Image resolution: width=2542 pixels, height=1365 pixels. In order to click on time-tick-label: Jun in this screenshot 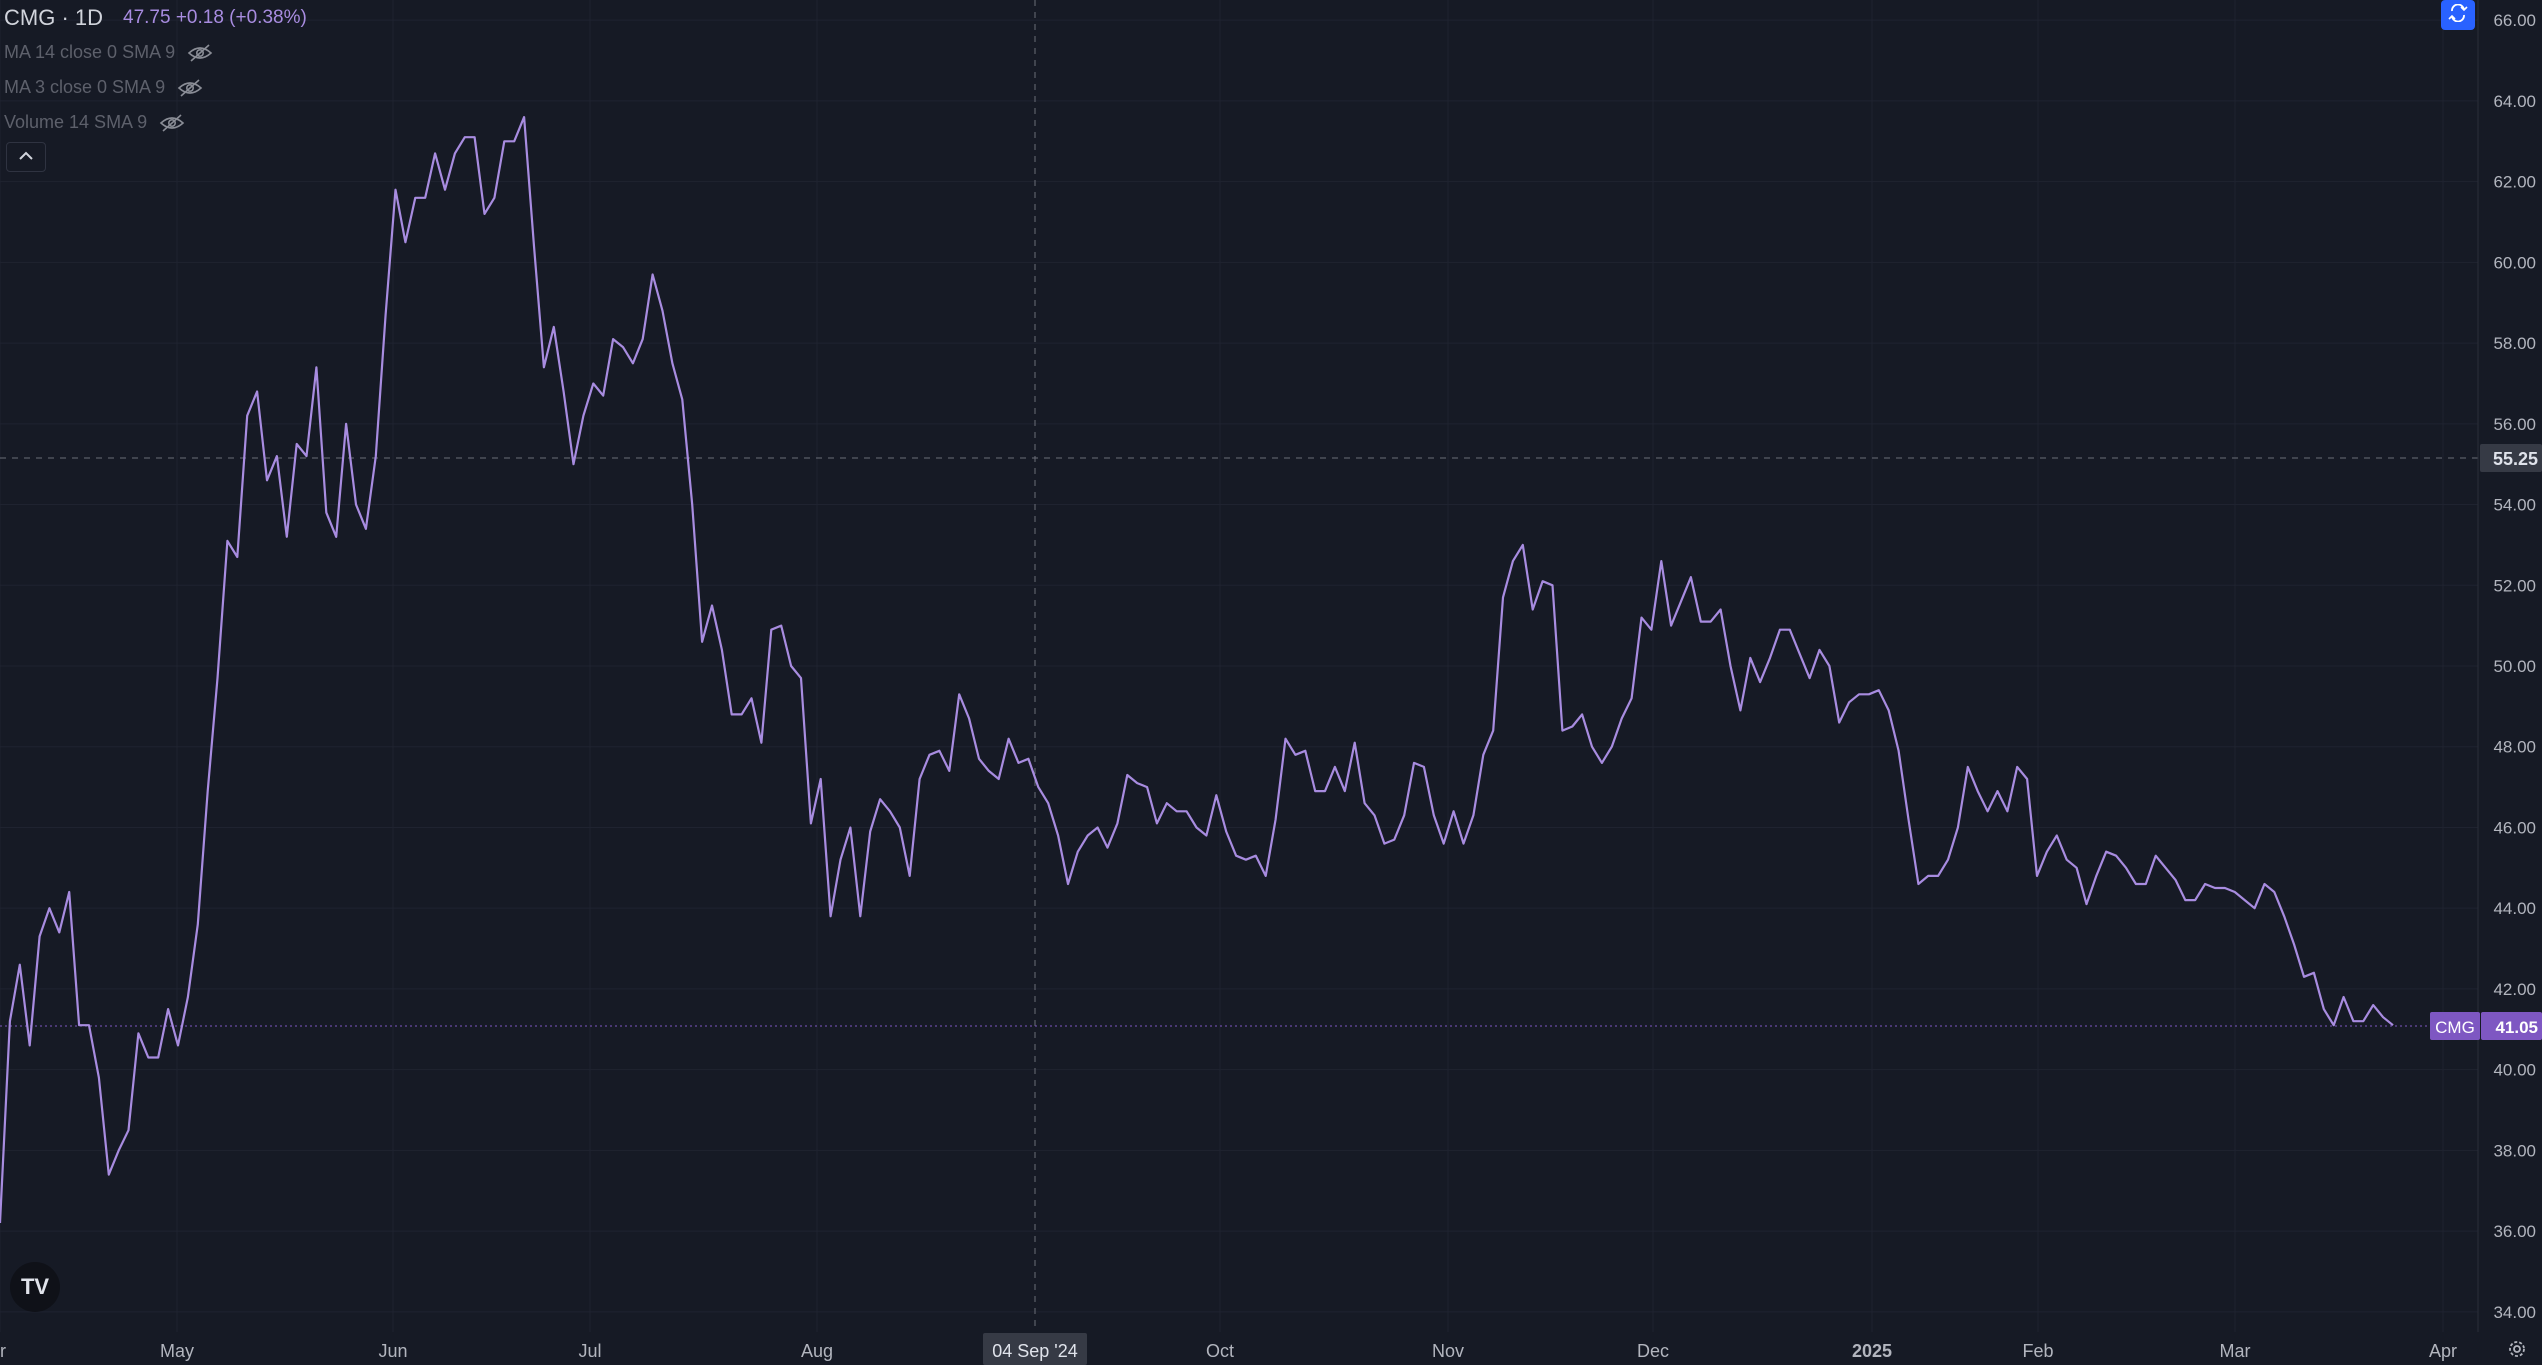, I will do `click(392, 1351)`.